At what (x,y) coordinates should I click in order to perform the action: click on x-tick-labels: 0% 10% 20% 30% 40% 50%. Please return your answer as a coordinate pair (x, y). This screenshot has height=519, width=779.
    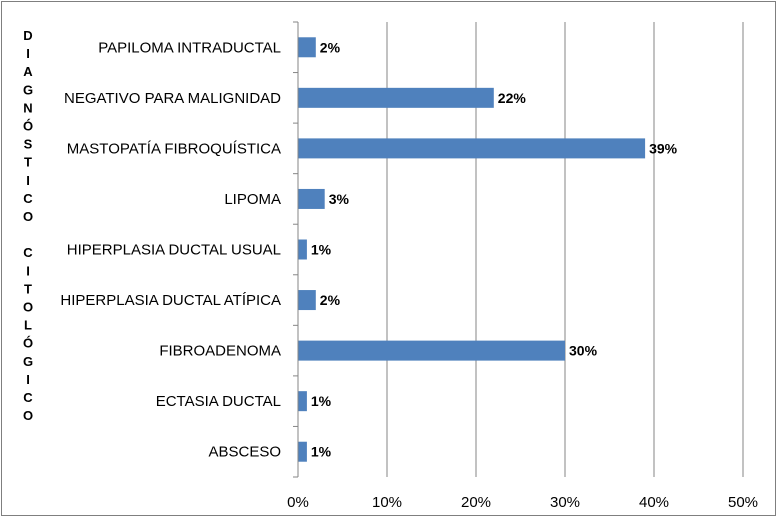
    Looking at the image, I should click on (522, 502).